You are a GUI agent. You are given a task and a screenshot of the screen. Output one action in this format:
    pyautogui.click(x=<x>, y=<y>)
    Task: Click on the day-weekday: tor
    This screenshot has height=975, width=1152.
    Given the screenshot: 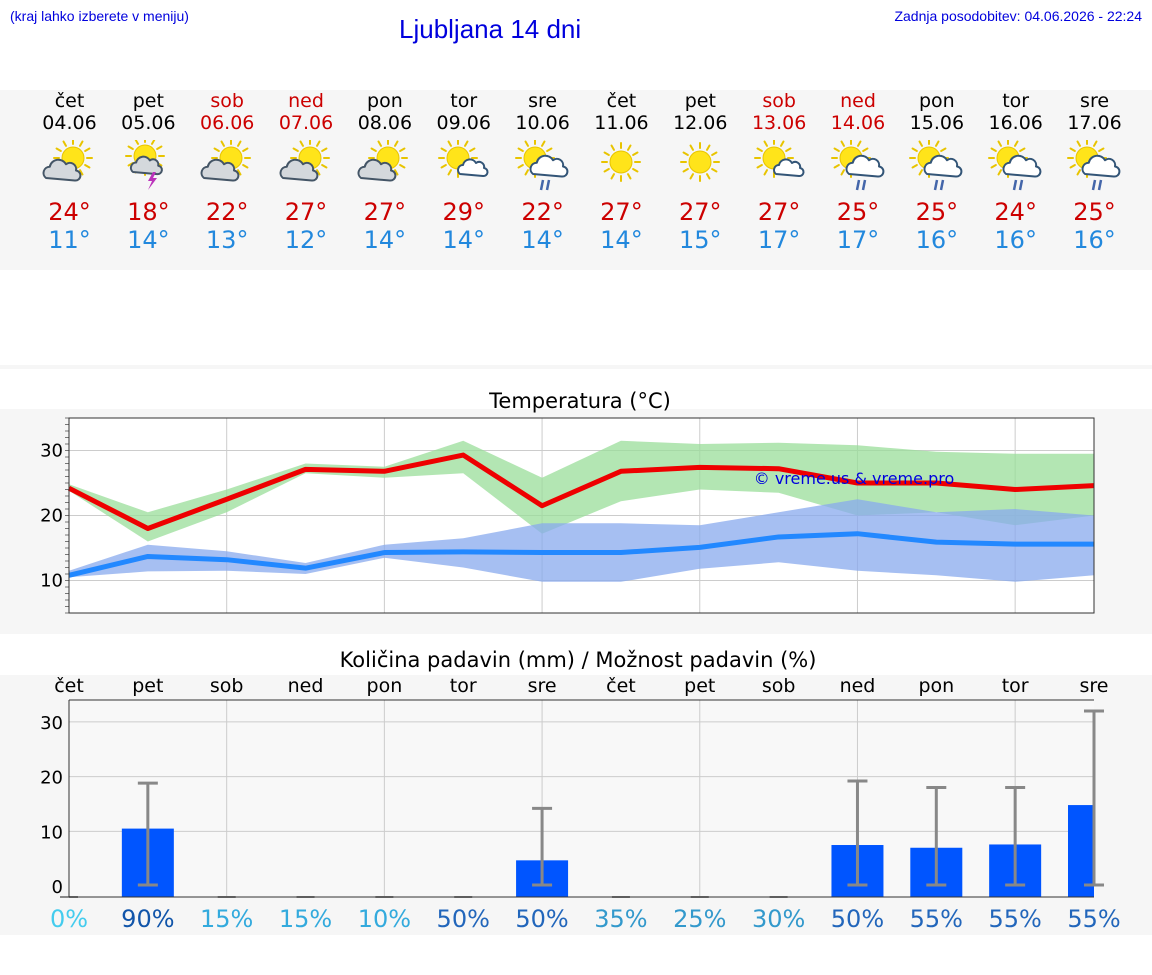 What is the action you would take?
    pyautogui.click(x=1016, y=101)
    